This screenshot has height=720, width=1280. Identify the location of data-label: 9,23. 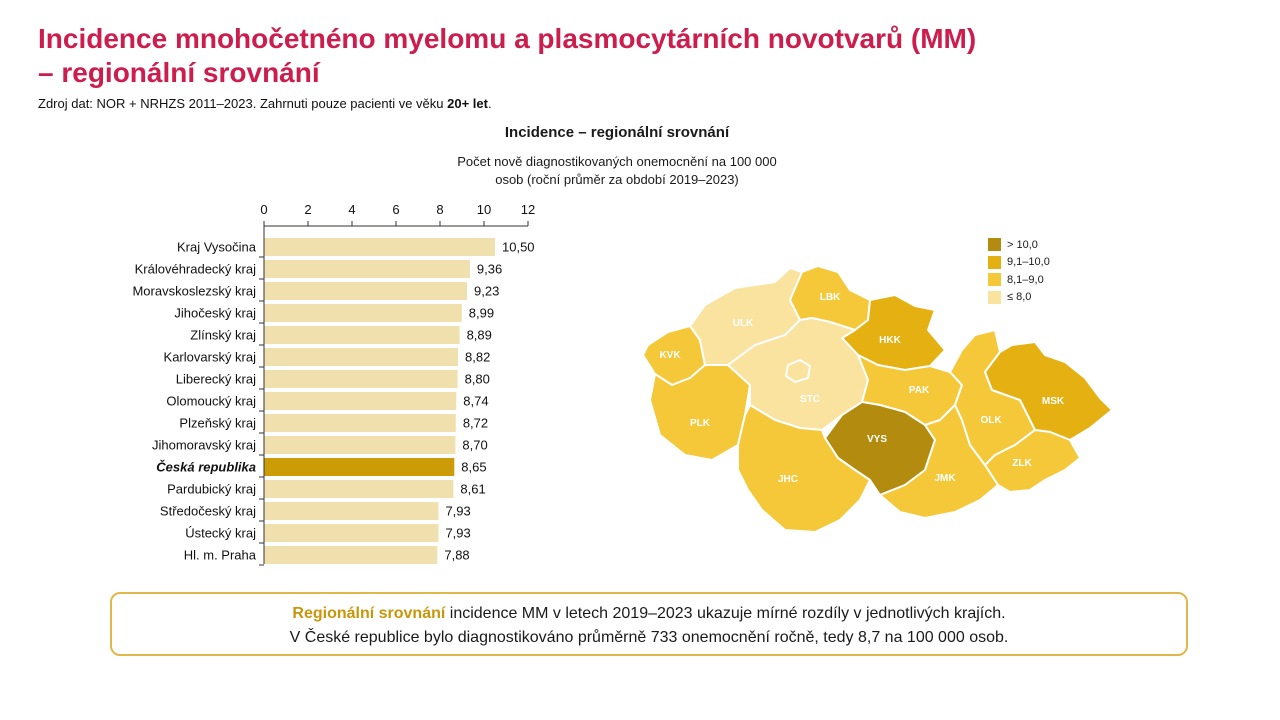
(486, 291).